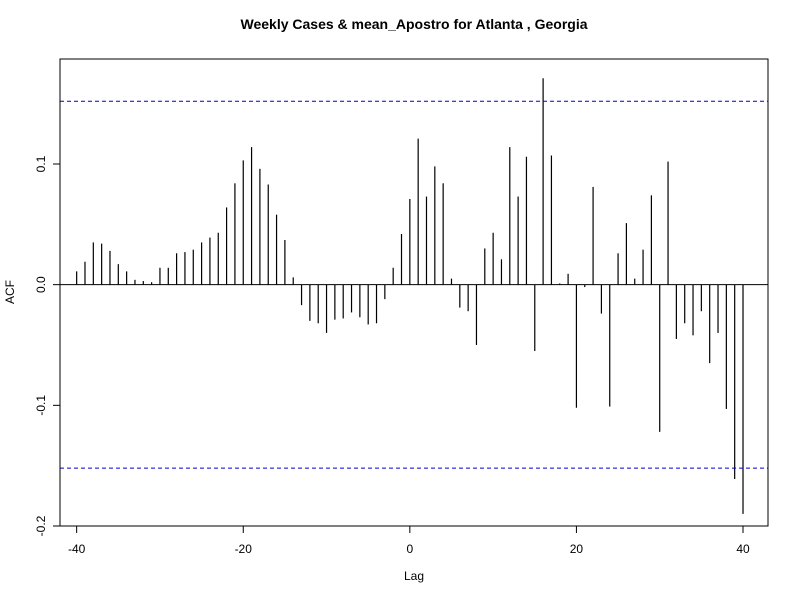 This screenshot has width=800, height=600. What do you see at coordinates (41, 284) in the screenshot?
I see `y-tick-label: 0.0` at bounding box center [41, 284].